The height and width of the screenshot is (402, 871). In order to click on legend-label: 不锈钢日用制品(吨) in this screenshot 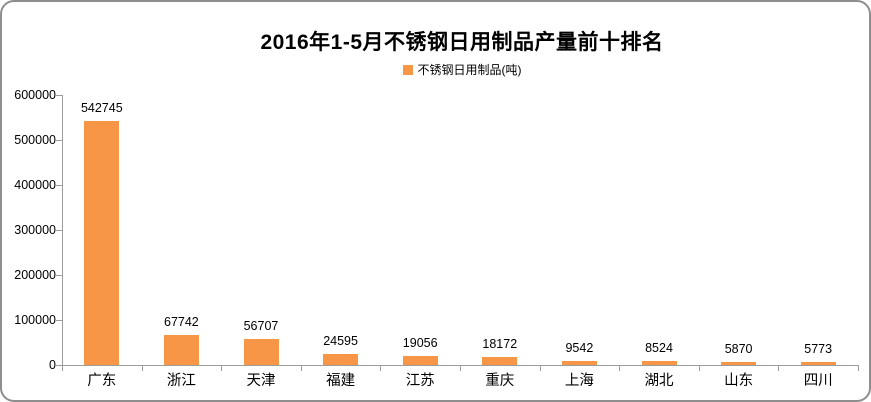, I will do `click(469, 70)`.